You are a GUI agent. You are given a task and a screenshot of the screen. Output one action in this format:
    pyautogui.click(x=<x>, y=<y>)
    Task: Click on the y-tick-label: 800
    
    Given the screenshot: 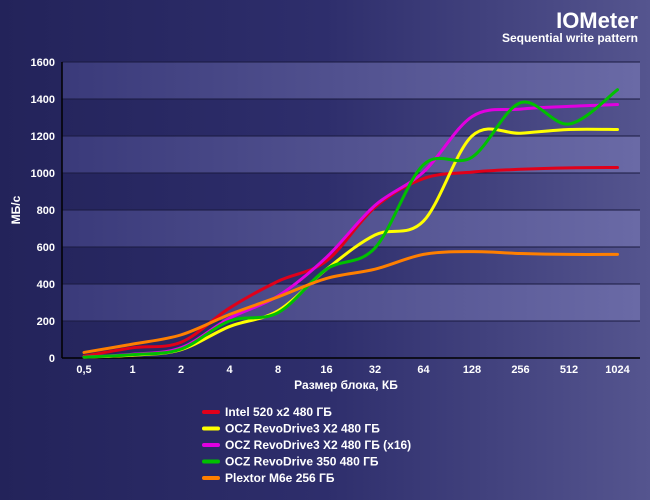 What is the action you would take?
    pyautogui.click(x=46, y=211)
    